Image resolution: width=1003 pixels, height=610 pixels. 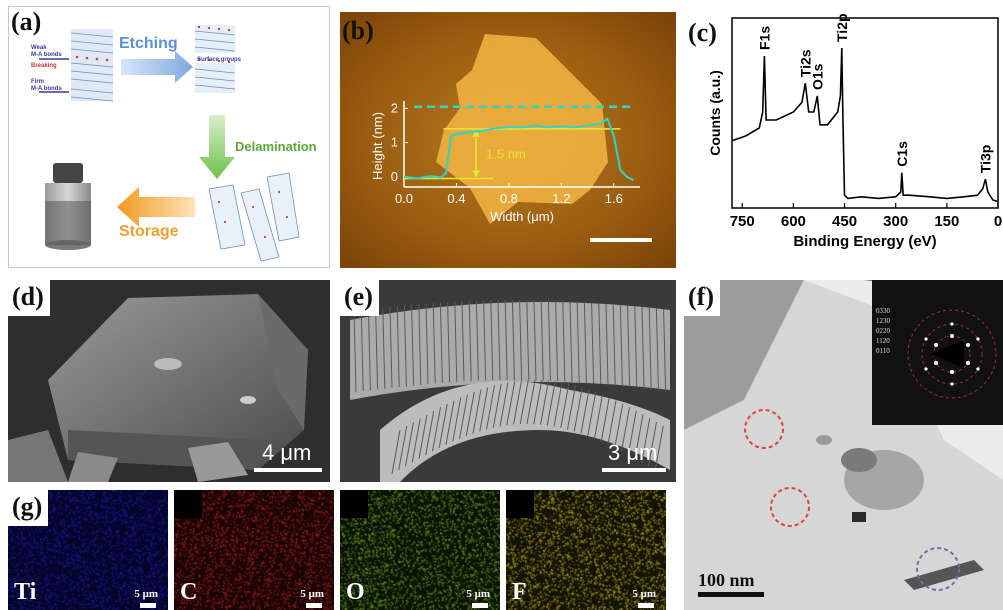 I want to click on x-tick-label: 0.4, so click(x=456, y=198).